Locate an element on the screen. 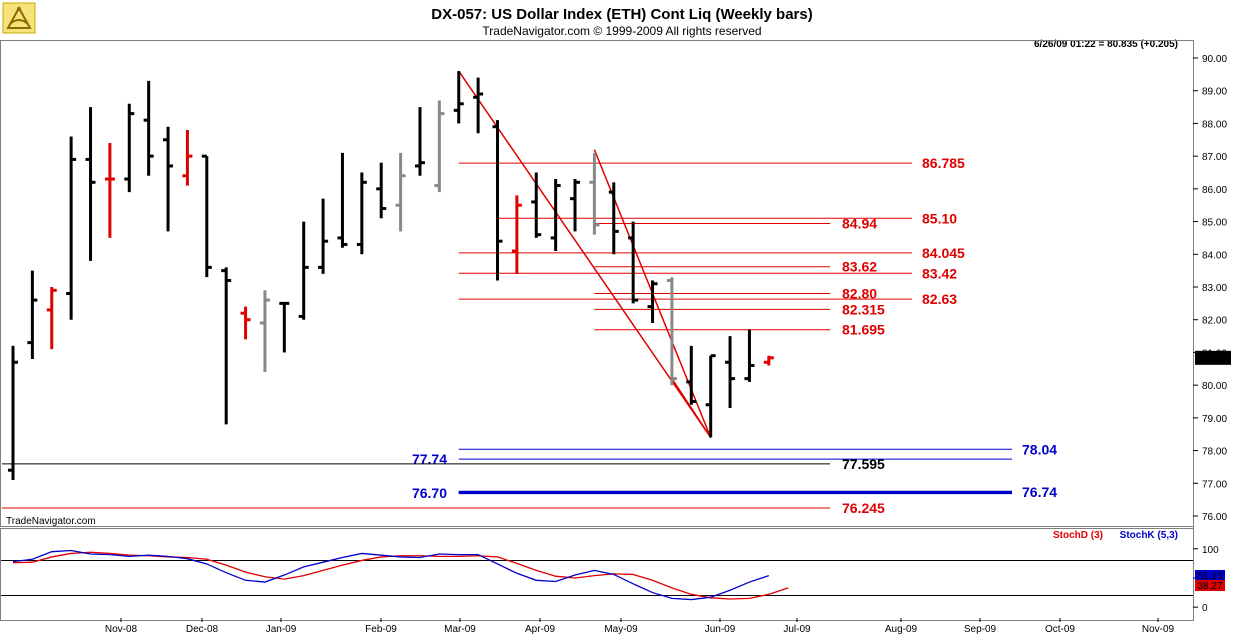 The image size is (1245, 640). stochastic-oscillator is located at coordinates (597, 575).